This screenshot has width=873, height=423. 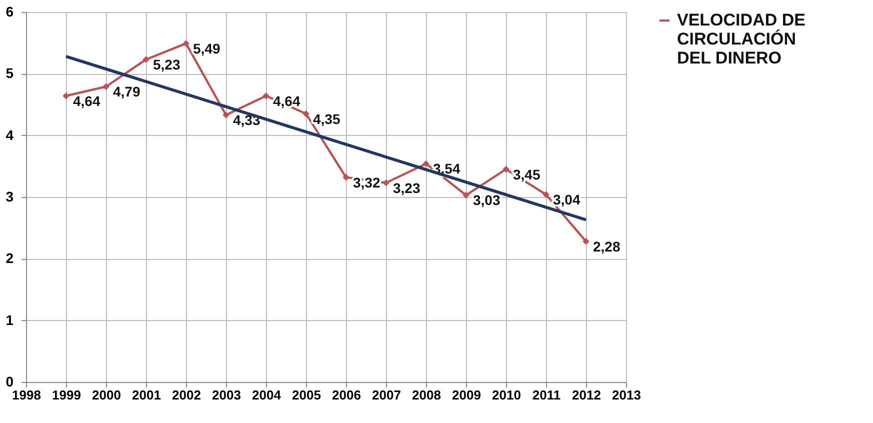 I want to click on y-tick-label: 6, so click(x=10, y=12).